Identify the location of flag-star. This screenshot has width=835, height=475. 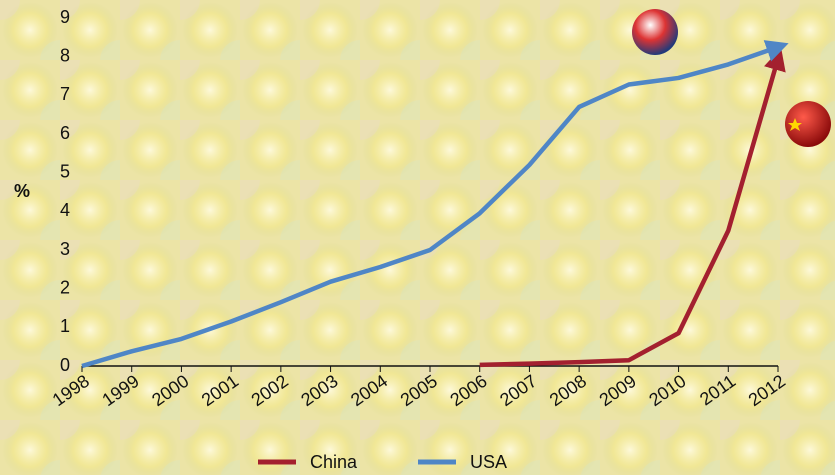
(795, 124).